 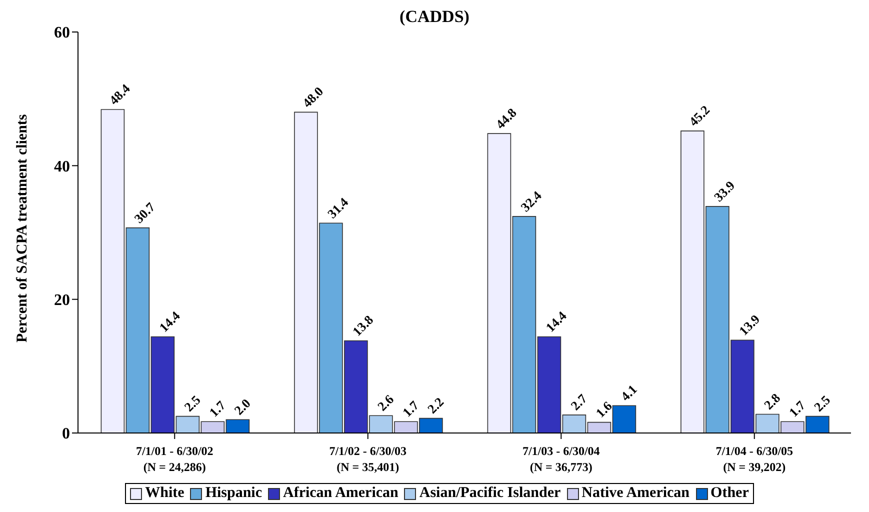 I want to click on chart-title: (CADDS), so click(x=434, y=16).